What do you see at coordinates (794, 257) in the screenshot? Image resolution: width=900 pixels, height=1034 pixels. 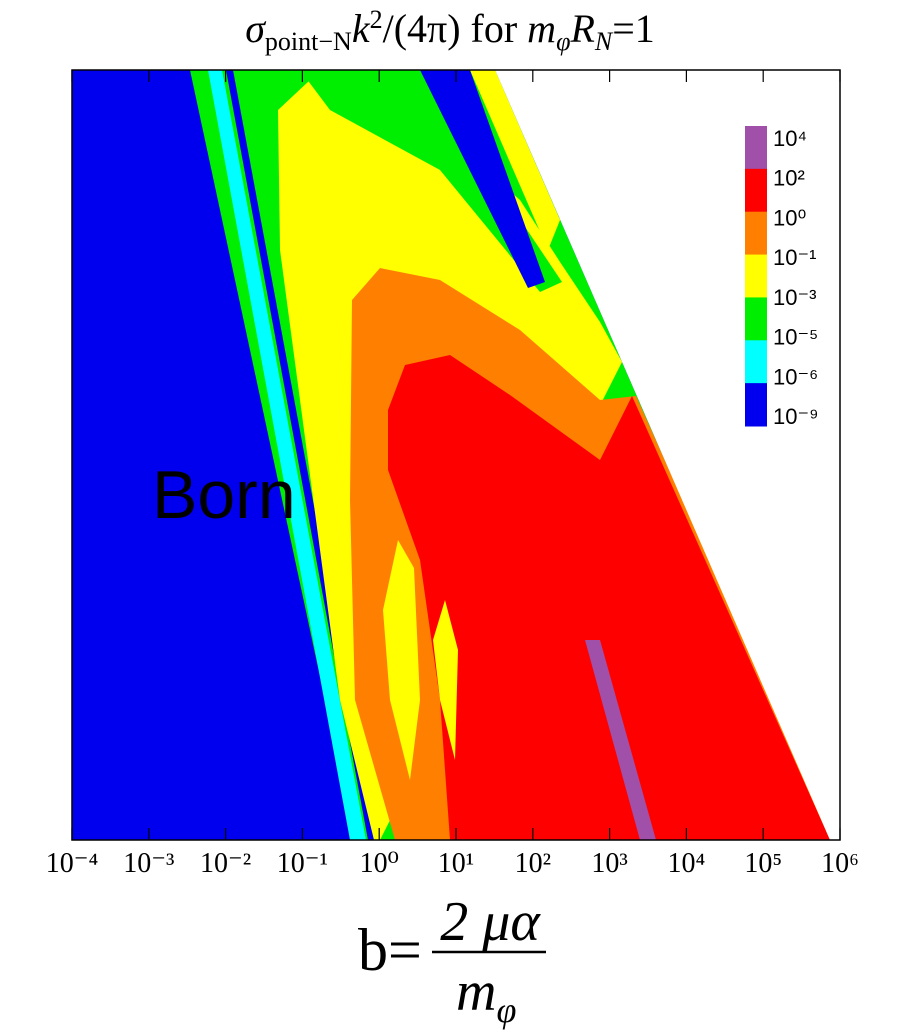 I see `colorbar-label: 10⁻¹` at bounding box center [794, 257].